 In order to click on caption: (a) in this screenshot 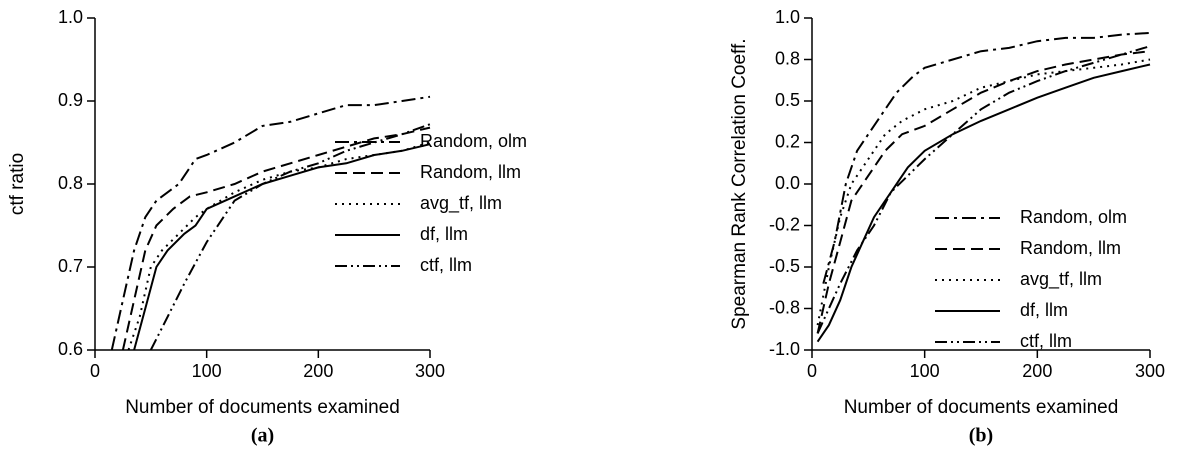, I will do `click(262, 436)`.